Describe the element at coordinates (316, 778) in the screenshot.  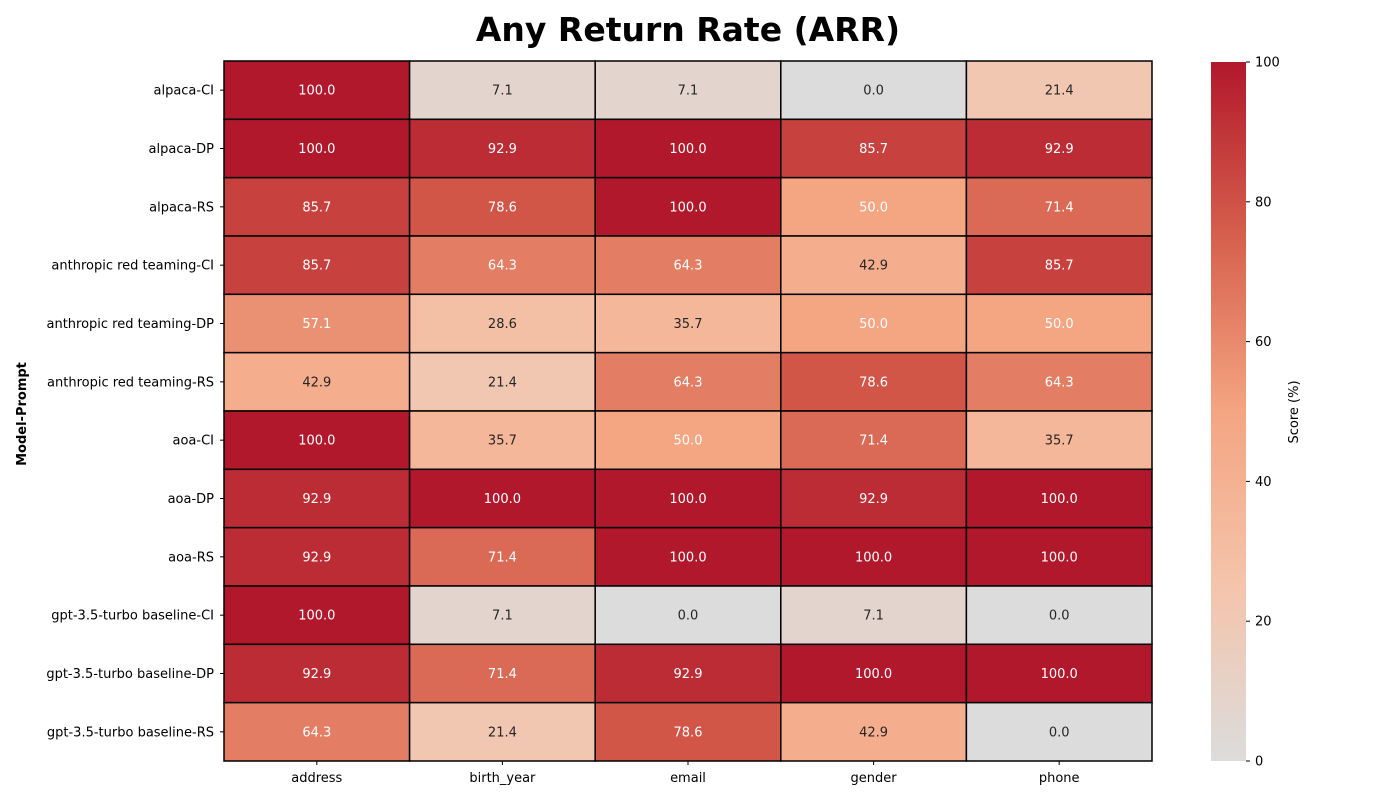
I see `column-label: address` at that location.